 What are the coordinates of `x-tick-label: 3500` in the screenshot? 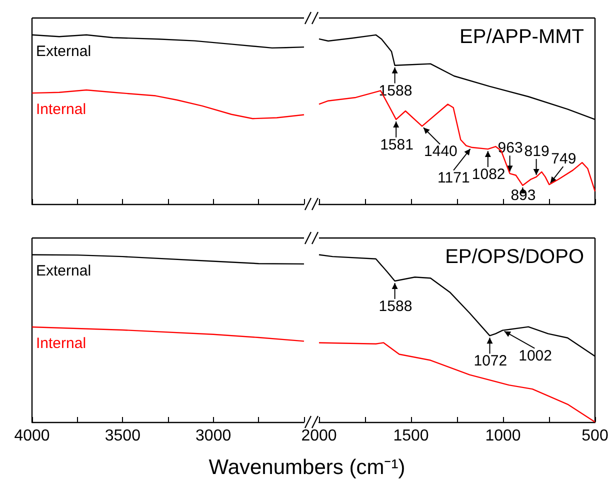 It's located at (122, 436).